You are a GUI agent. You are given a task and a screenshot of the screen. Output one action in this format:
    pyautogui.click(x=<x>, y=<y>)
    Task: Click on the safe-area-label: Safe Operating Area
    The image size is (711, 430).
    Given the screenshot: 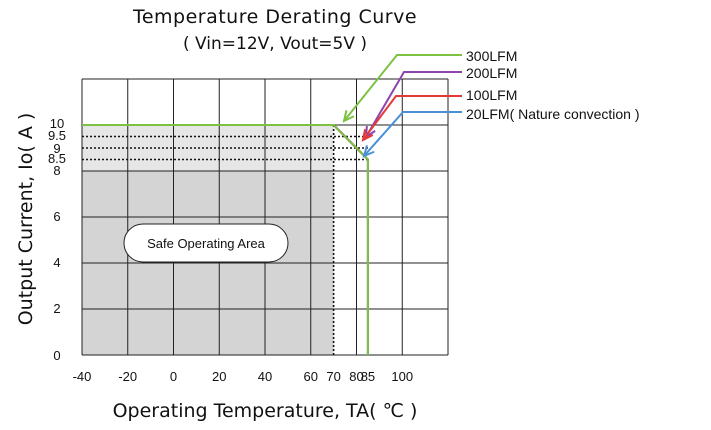 What is the action you would take?
    pyautogui.click(x=206, y=243)
    